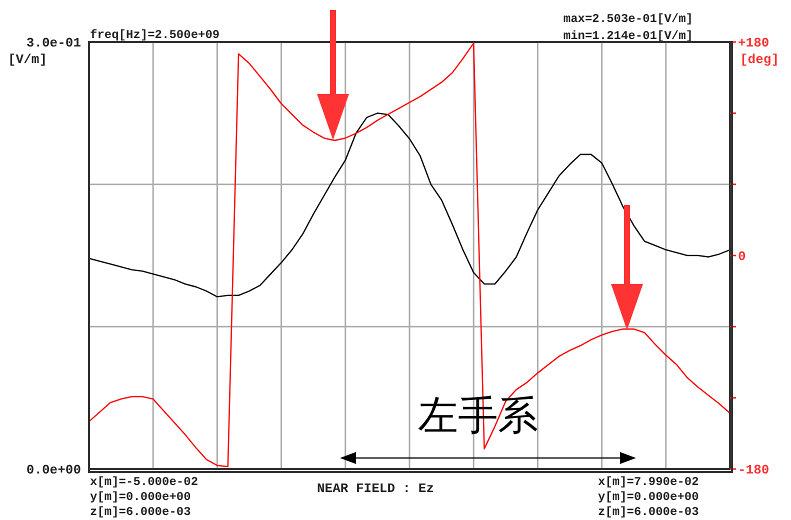  Describe the element at coordinates (754, 470) in the screenshot. I see `y2-tick-label: -180` at that location.